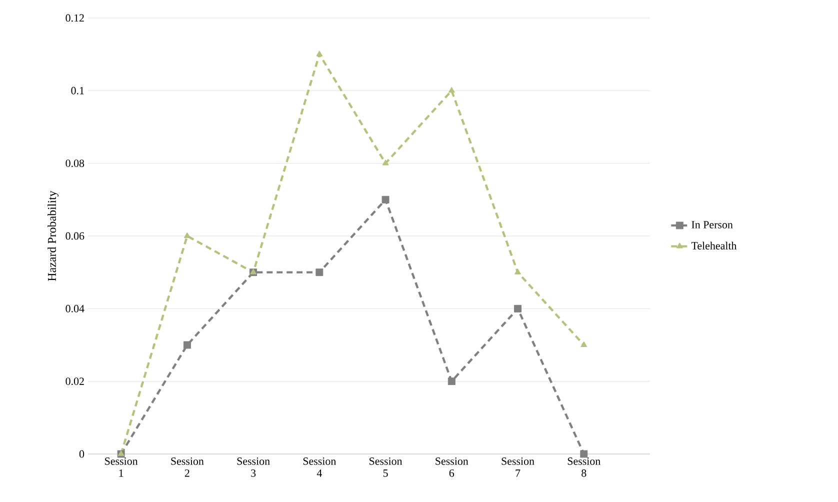 The width and height of the screenshot is (838, 502). I want to click on y-tick-label: 0, so click(81, 454).